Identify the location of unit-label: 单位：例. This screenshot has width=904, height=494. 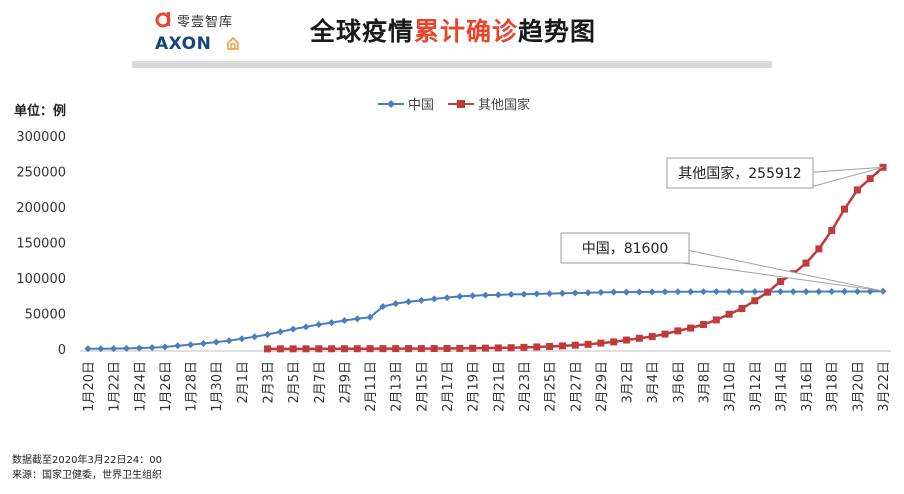
(40, 111).